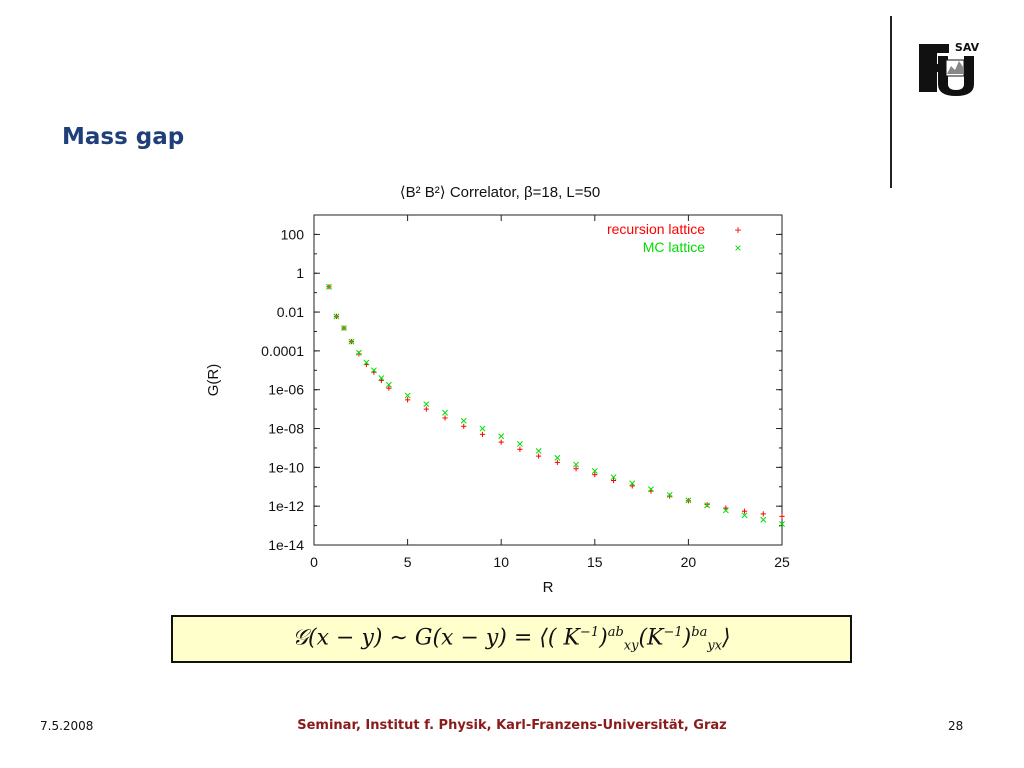  Describe the element at coordinates (674, 238) in the screenshot. I see `legend: recursion lattice + MC lattice ×` at that location.